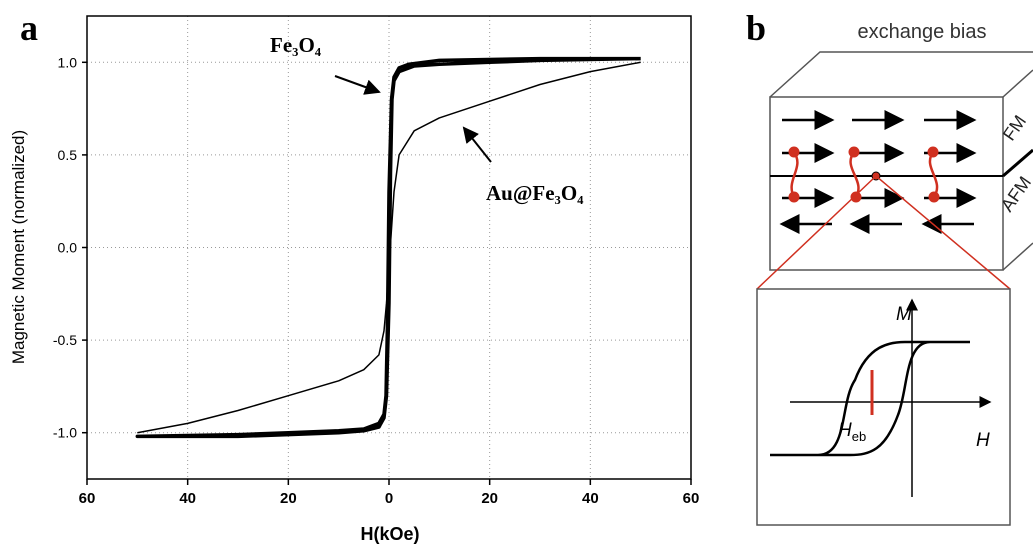 The height and width of the screenshot is (552, 1033). Describe the element at coordinates (922, 32) in the screenshot. I see `diagram-title: exchange bias` at that location.